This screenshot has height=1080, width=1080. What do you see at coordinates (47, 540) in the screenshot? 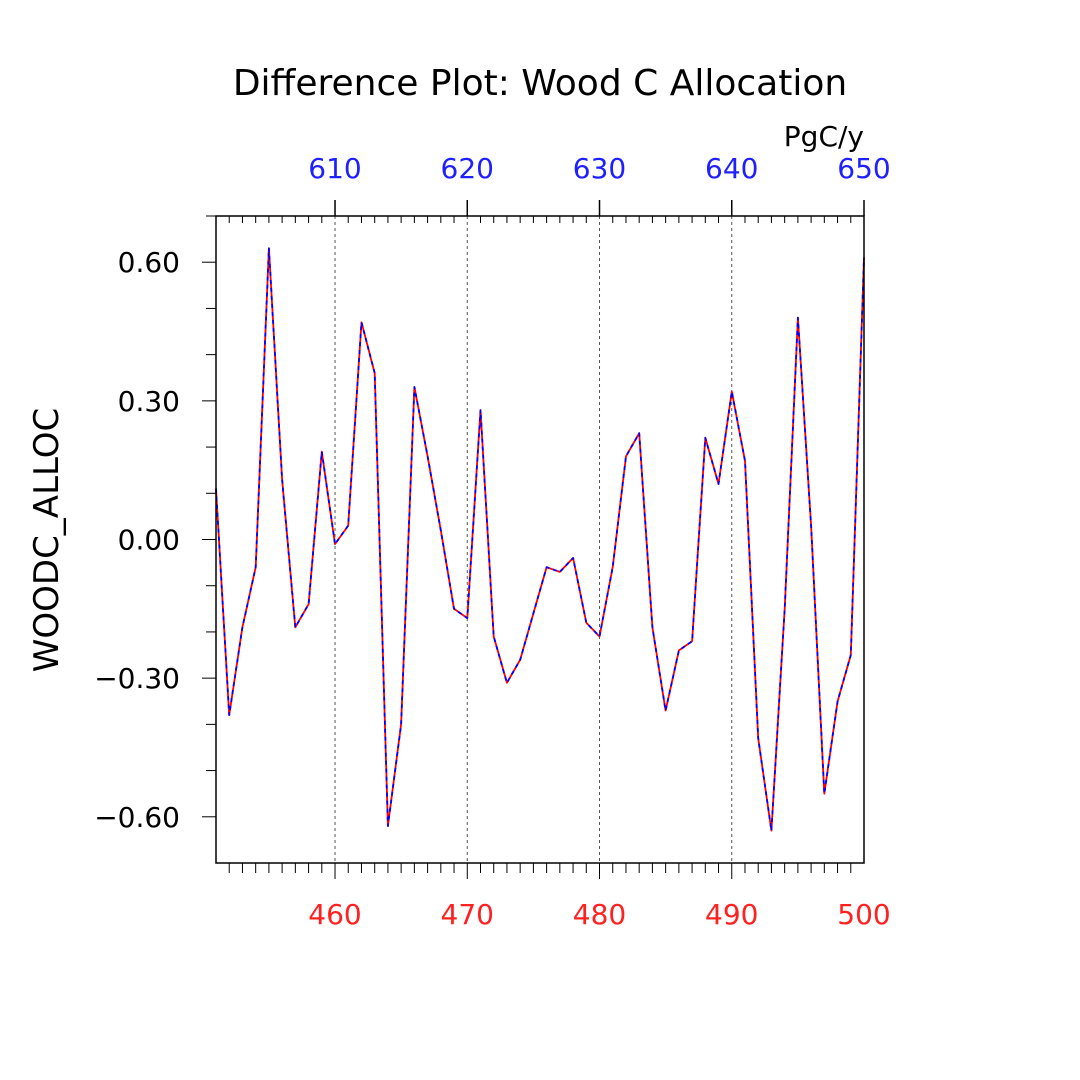
I see `y-axis-label: WOODC_ALLOC` at bounding box center [47, 540].